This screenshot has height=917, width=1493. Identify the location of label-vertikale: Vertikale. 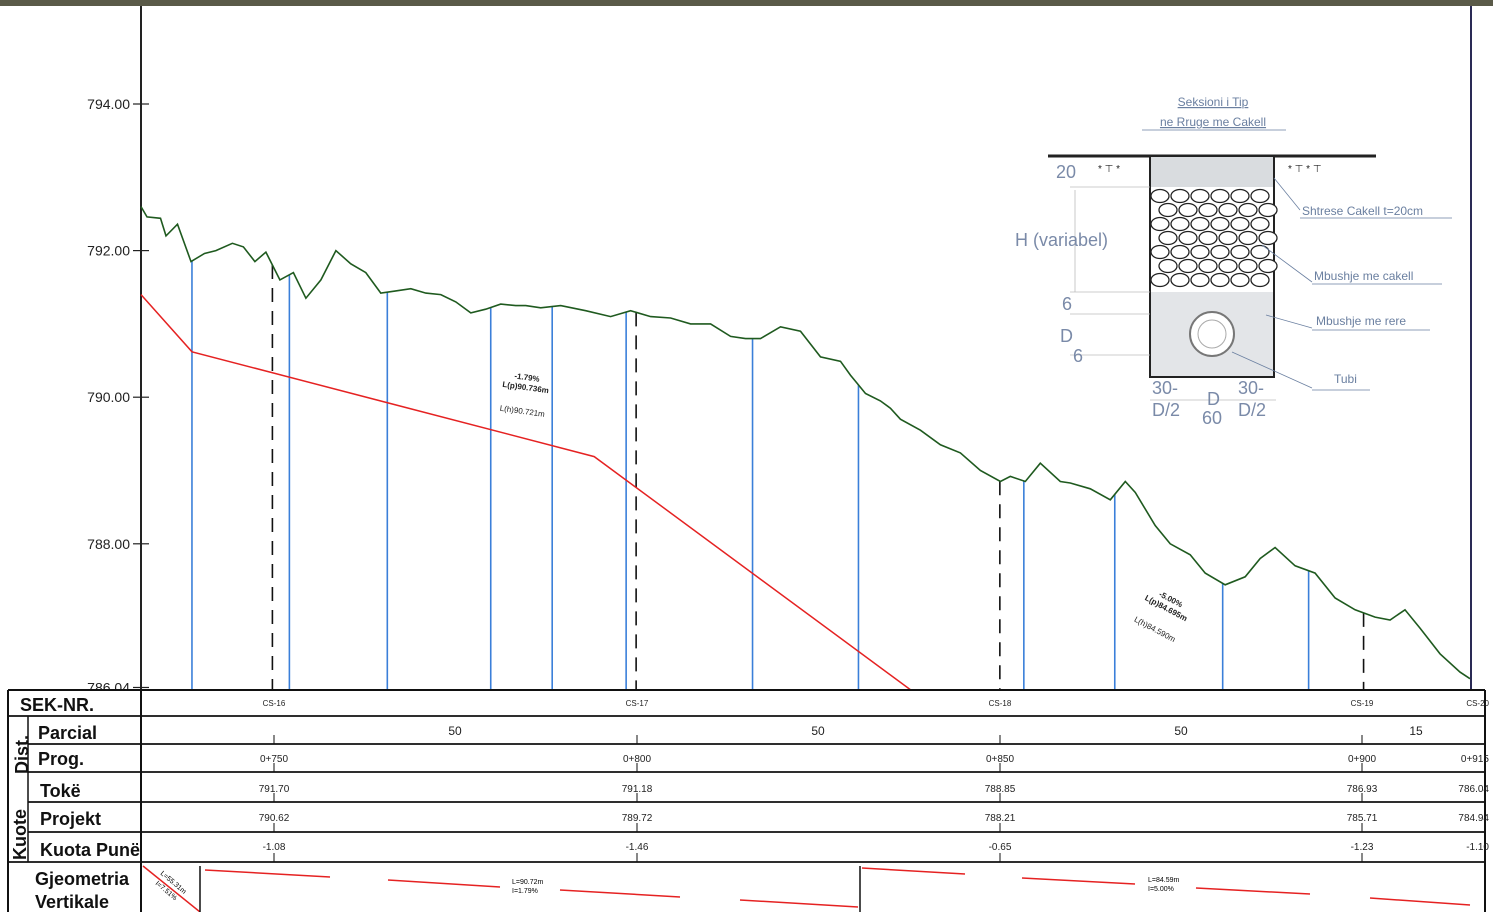
(72, 902).